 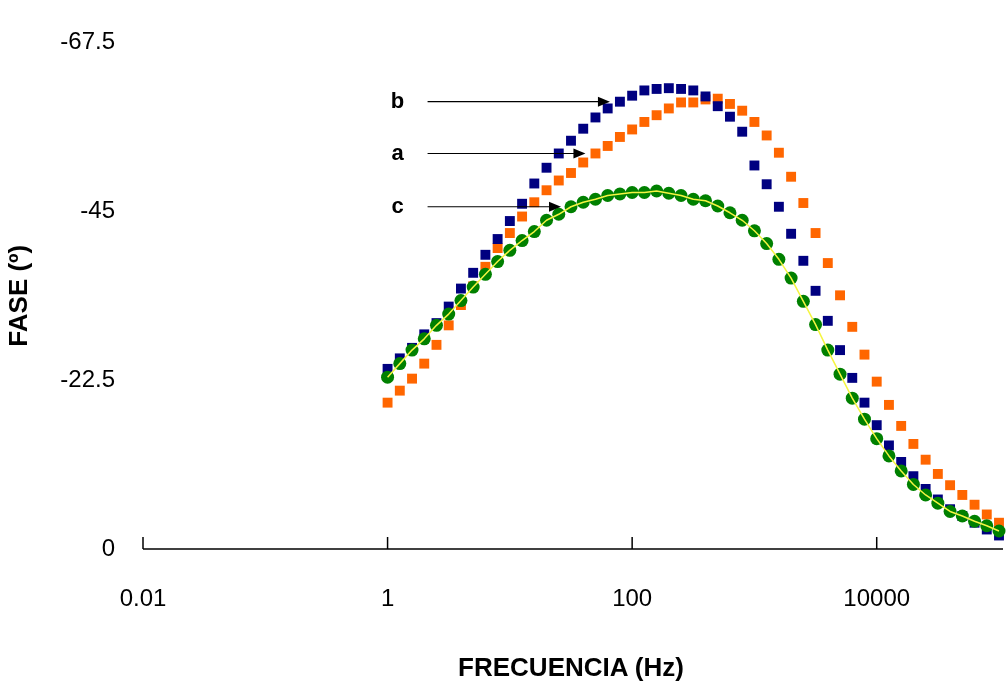 What do you see at coordinates (87, 378) in the screenshot?
I see `y-tick-label: -22.5` at bounding box center [87, 378].